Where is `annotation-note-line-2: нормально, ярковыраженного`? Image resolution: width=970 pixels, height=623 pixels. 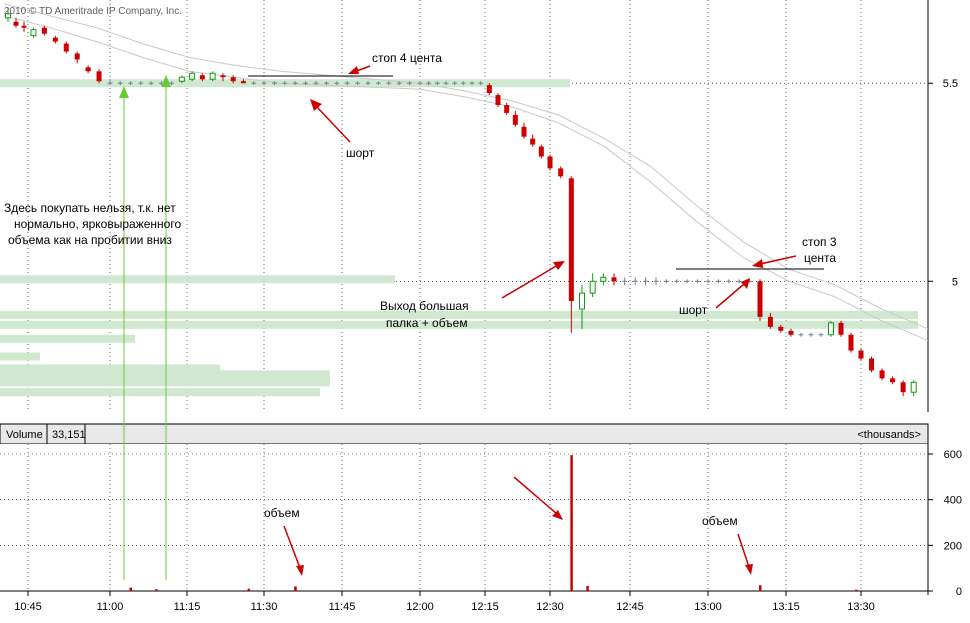
annotation-note-line-2: нормально, ярковыраженного is located at coordinates (97, 224).